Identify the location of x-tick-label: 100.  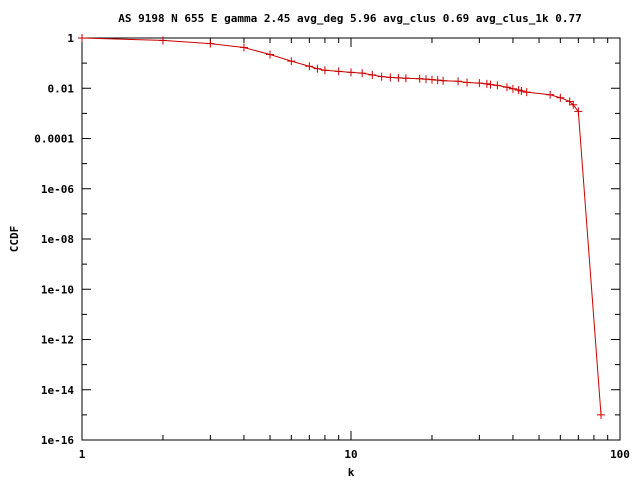
(620, 454).